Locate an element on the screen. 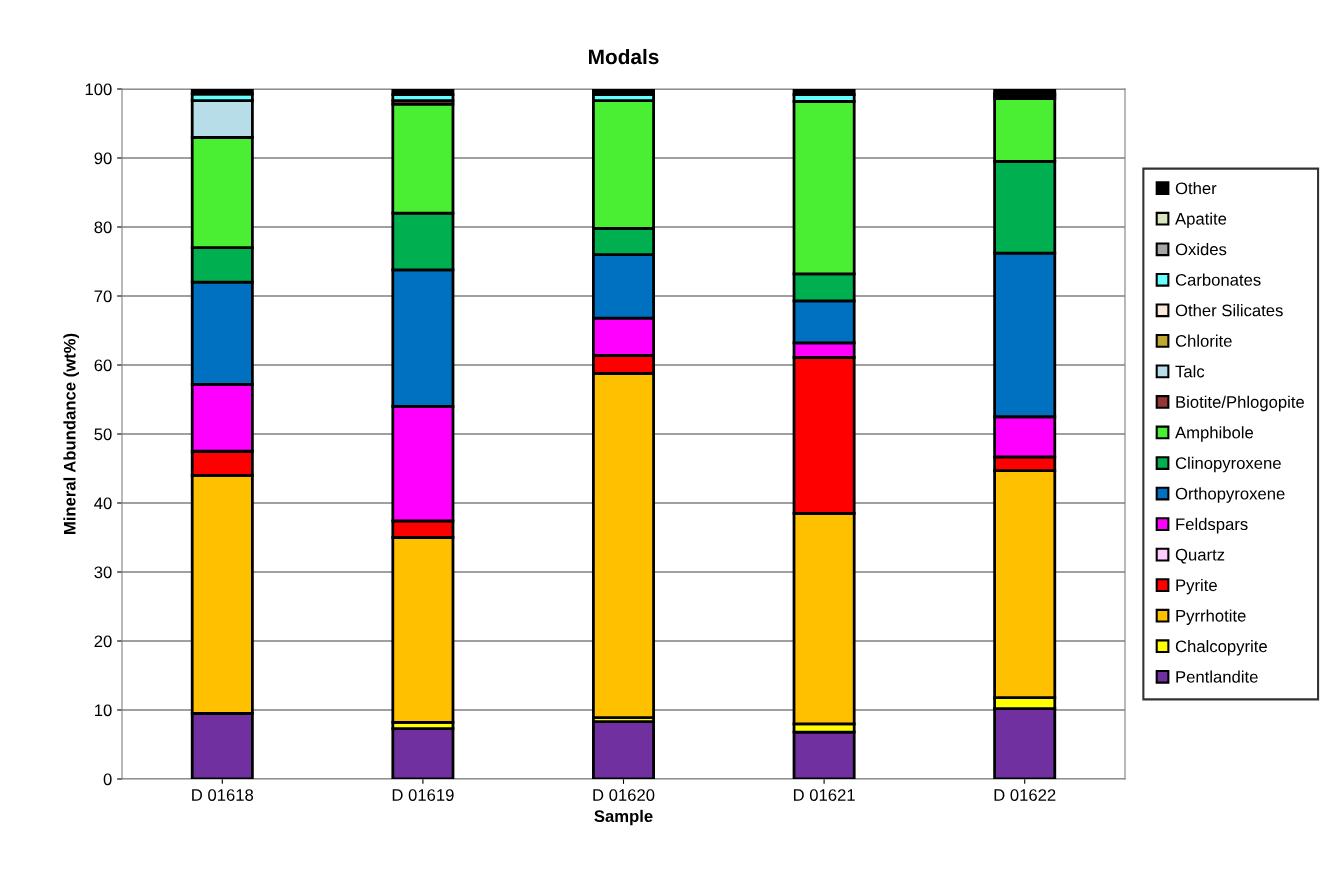 The width and height of the screenshot is (1344, 879). legend-label: Carbonates is located at coordinates (1218, 279).